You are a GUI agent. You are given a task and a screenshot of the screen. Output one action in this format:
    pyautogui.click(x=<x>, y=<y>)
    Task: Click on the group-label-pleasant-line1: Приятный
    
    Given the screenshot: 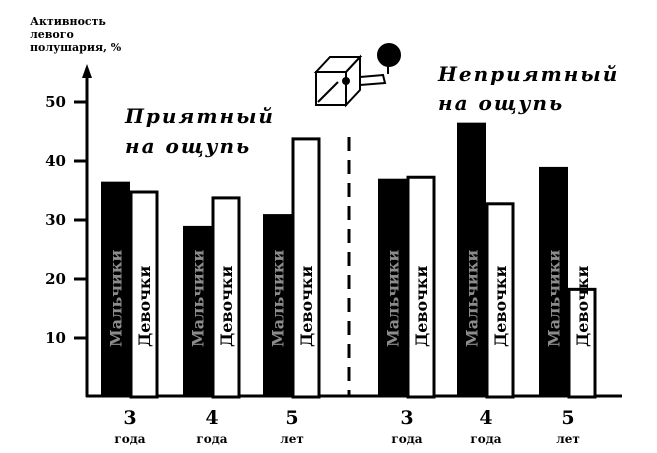 What is the action you would take?
    pyautogui.click(x=199, y=116)
    